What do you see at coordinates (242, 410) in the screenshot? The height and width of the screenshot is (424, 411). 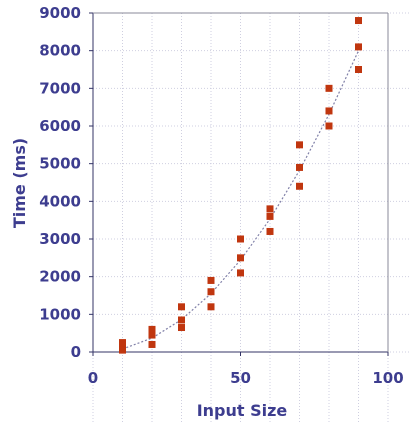 I see `x-axis-title: Input Size` at bounding box center [242, 410].